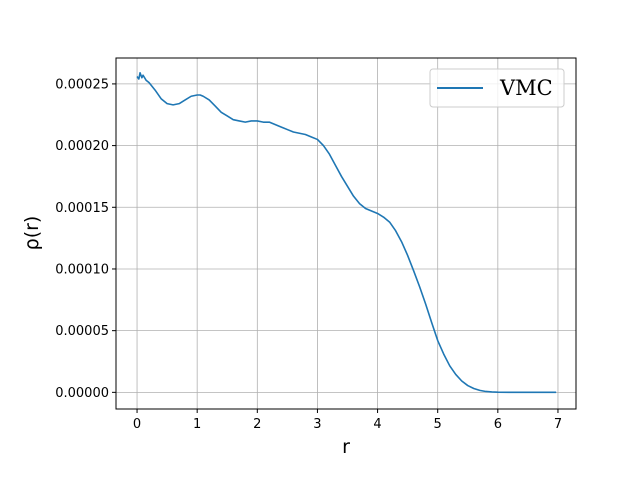 The height and width of the screenshot is (480, 640). What do you see at coordinates (377, 424) in the screenshot?
I see `x-tick-label: 4` at bounding box center [377, 424].